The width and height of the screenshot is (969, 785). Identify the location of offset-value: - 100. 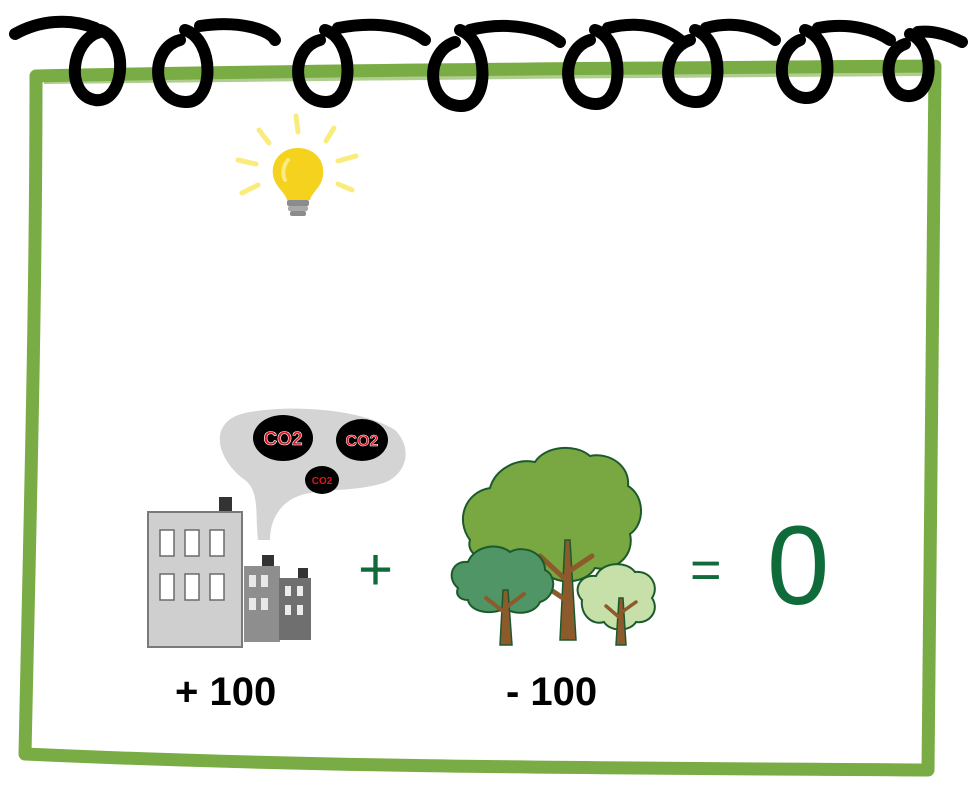
(552, 692).